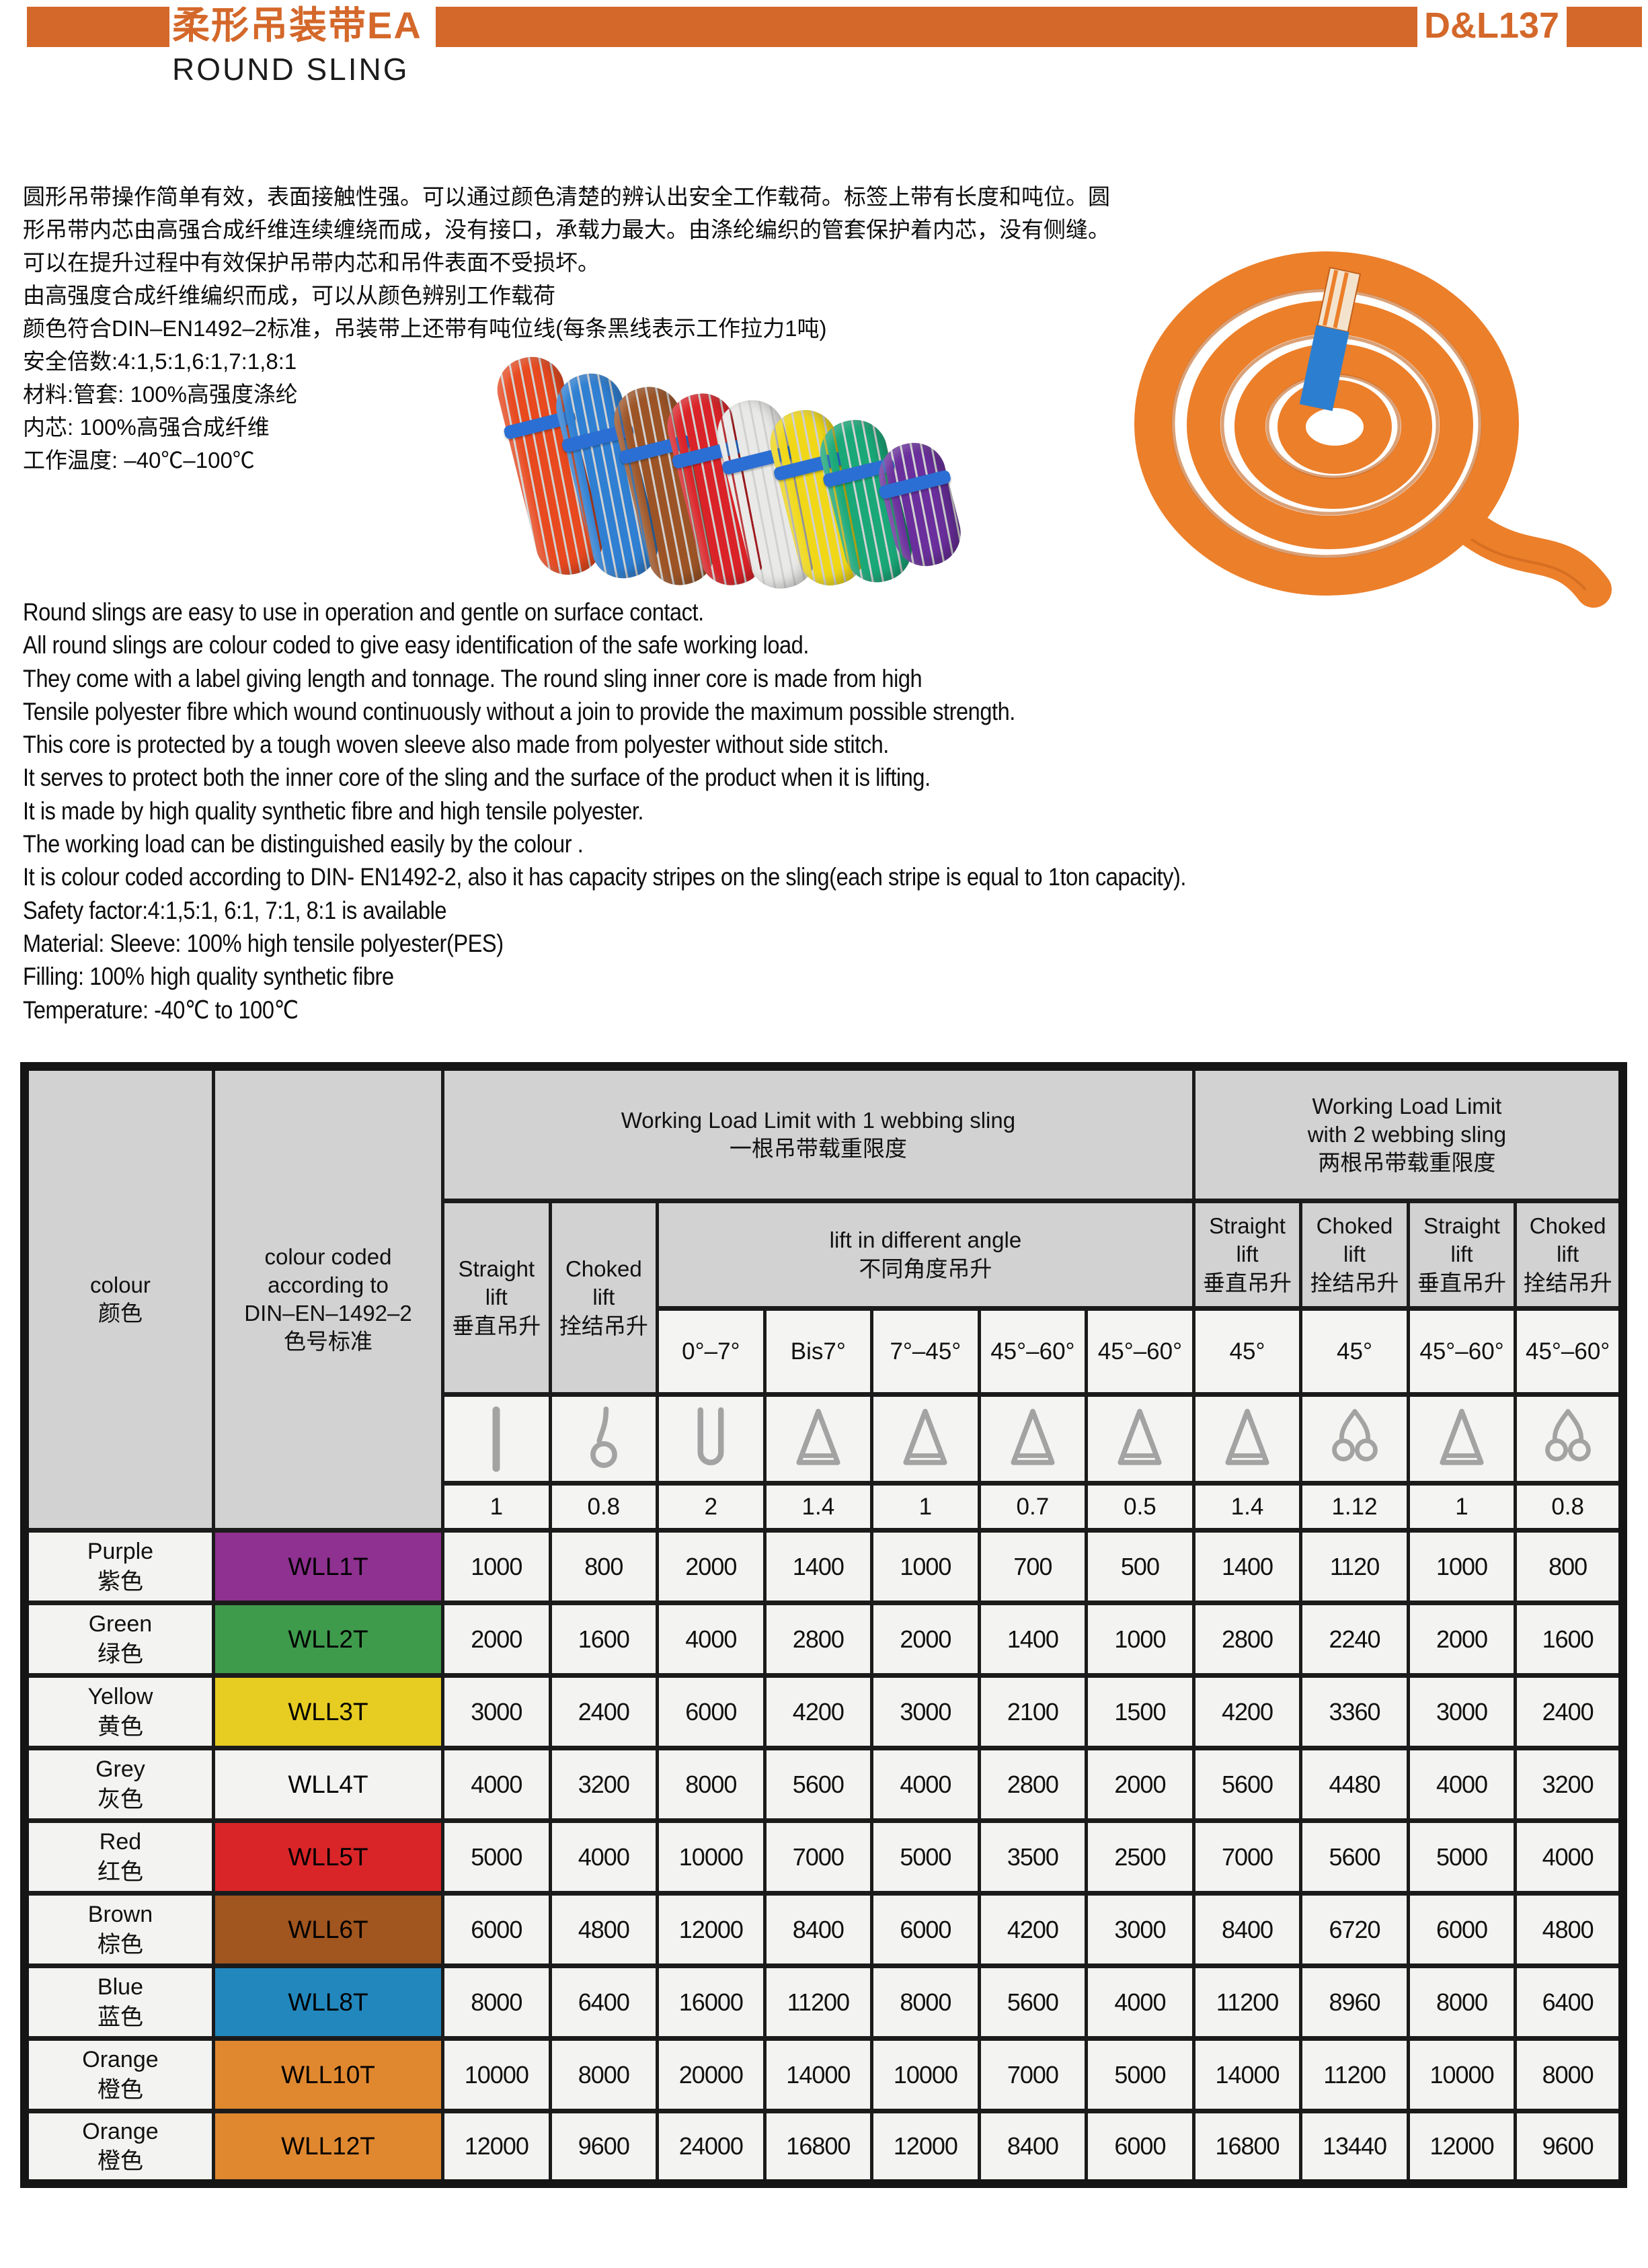 The image size is (1648, 2268). Describe the element at coordinates (1354, 1507) in the screenshot. I see `load-factor-cell: 1.12` at that location.